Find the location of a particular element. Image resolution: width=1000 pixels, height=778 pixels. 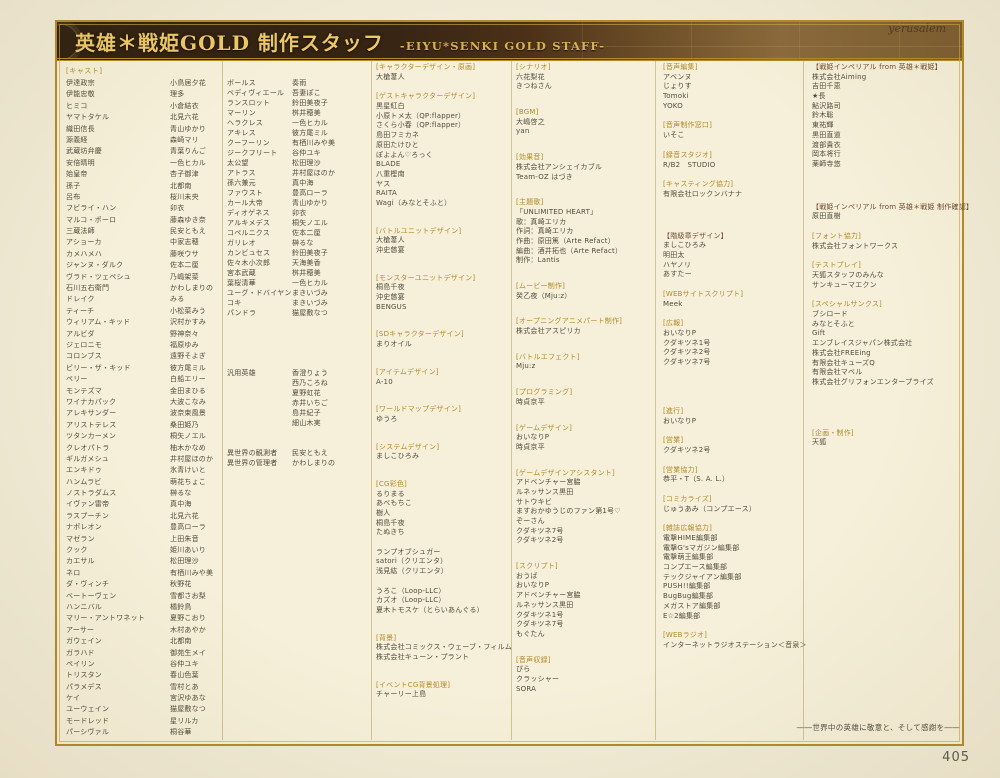

credit-section: [WEBラジオ] インターネットラジオステーション＜音泉＞ is located at coordinates (735, 640).